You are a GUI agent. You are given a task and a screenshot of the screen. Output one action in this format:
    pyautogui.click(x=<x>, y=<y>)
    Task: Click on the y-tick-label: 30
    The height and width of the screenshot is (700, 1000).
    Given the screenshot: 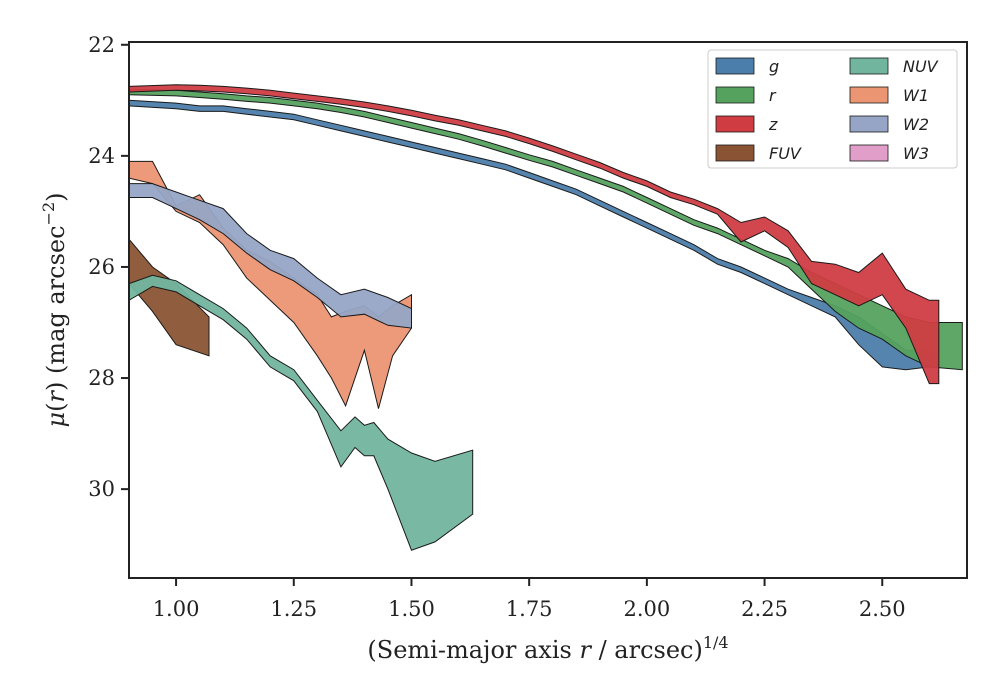 What is the action you would take?
    pyautogui.click(x=101, y=489)
    